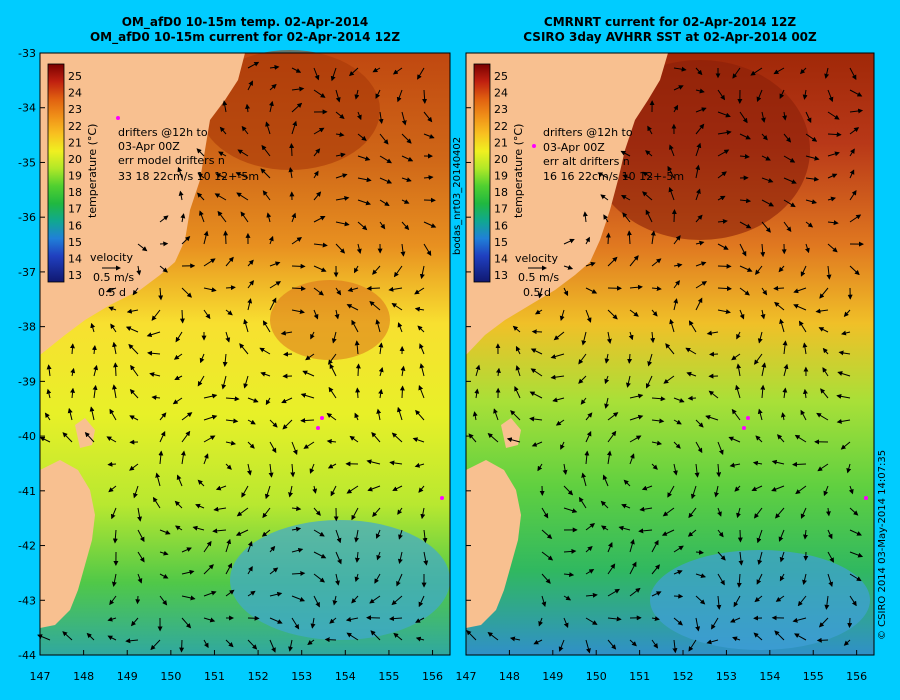 The width and height of the screenshot is (900, 700). Describe the element at coordinates (588, 132) in the screenshot. I see `right-info-line: drifters @12h to` at that location.